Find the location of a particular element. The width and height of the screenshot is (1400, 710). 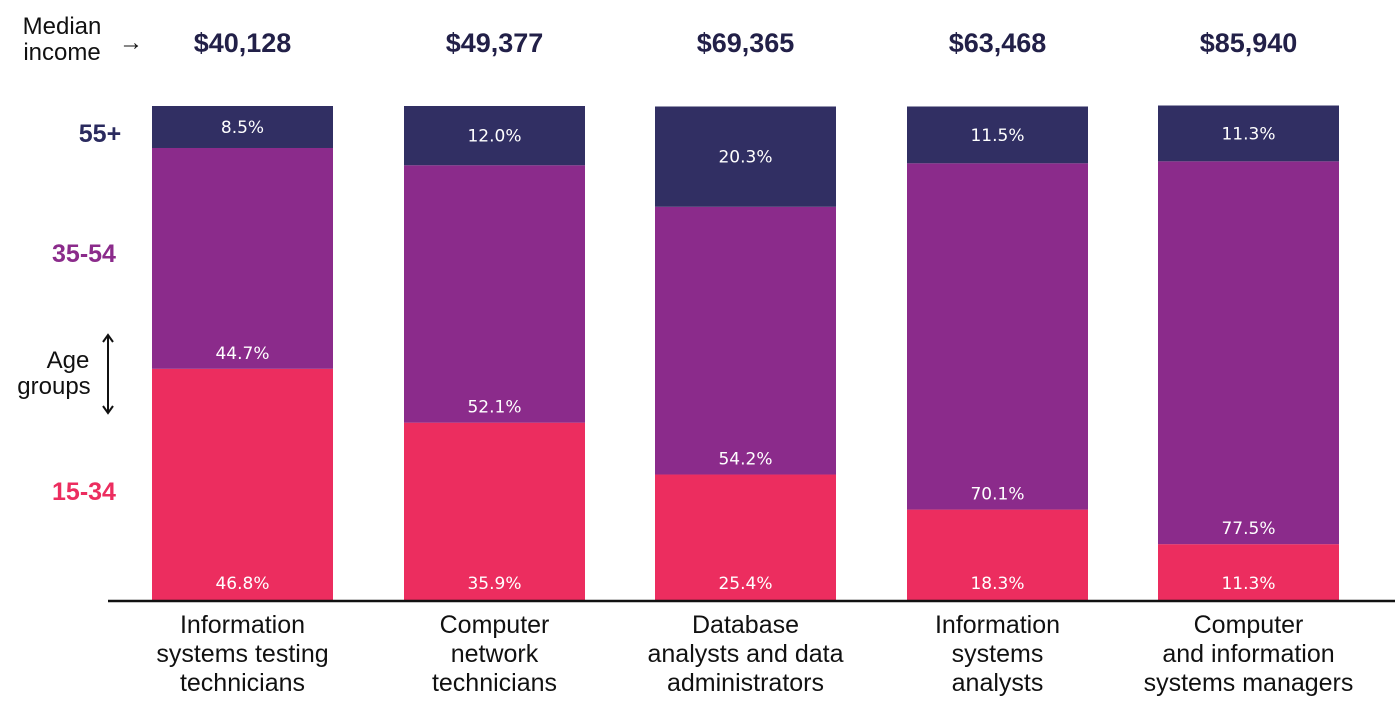

category-label-3-line-1: Database is located at coordinates (745, 625).